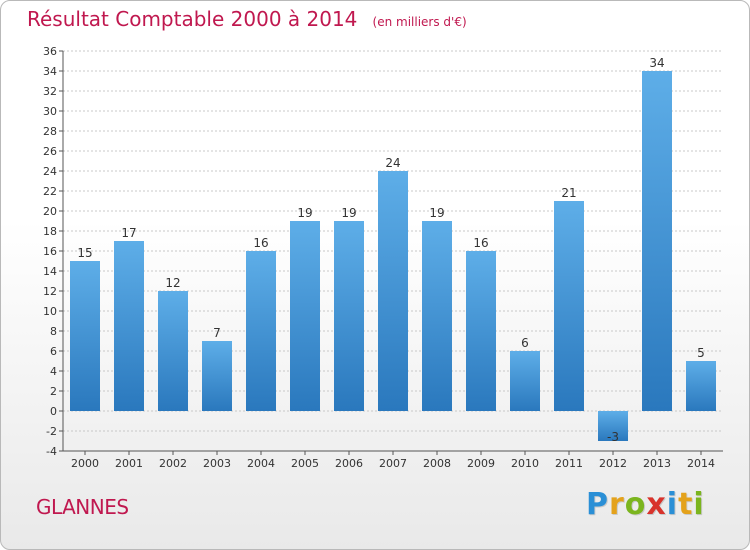 The height and width of the screenshot is (550, 750). Describe the element at coordinates (53, 331) in the screenshot. I see `y-tick-label: 8` at that location.